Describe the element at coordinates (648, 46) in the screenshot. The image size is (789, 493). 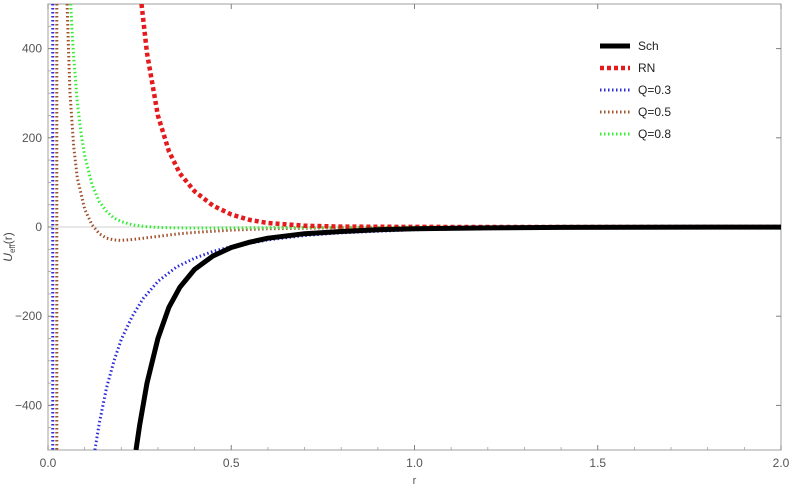
I see `legend-label: Sch` at that location.